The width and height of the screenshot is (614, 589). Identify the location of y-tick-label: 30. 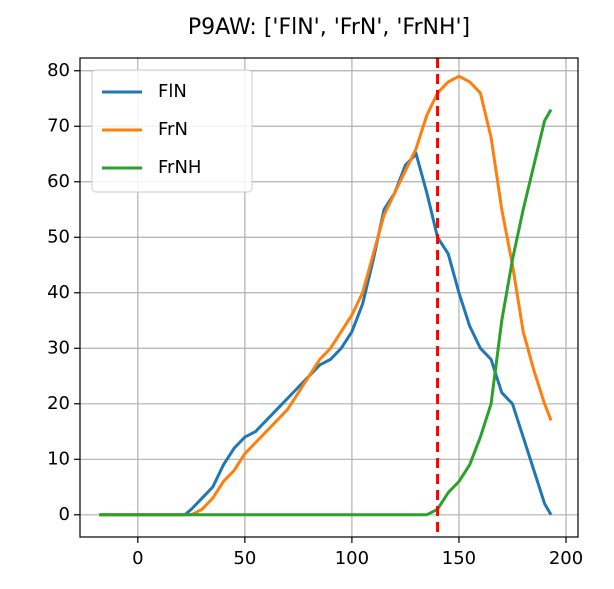
(58, 347).